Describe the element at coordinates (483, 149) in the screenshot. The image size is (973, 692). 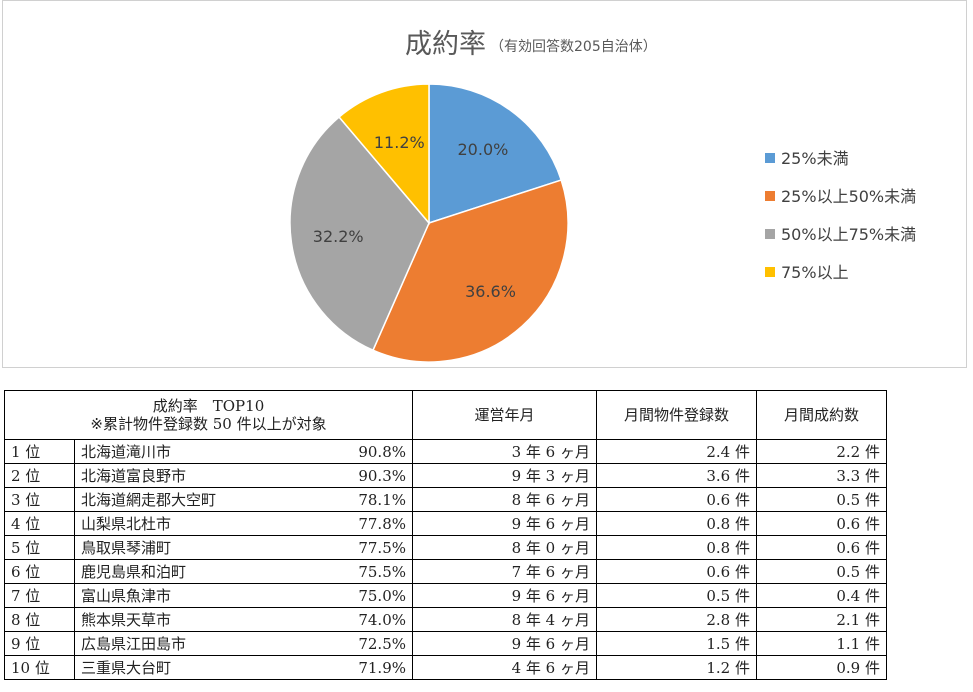
I see `slice-label-1: 20.0%` at that location.